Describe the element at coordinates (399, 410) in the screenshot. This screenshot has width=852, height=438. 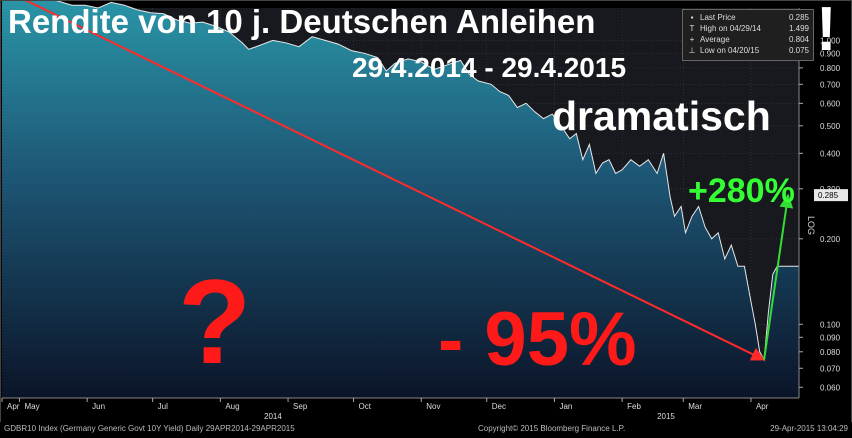
I see `x-axis-panel` at that location.